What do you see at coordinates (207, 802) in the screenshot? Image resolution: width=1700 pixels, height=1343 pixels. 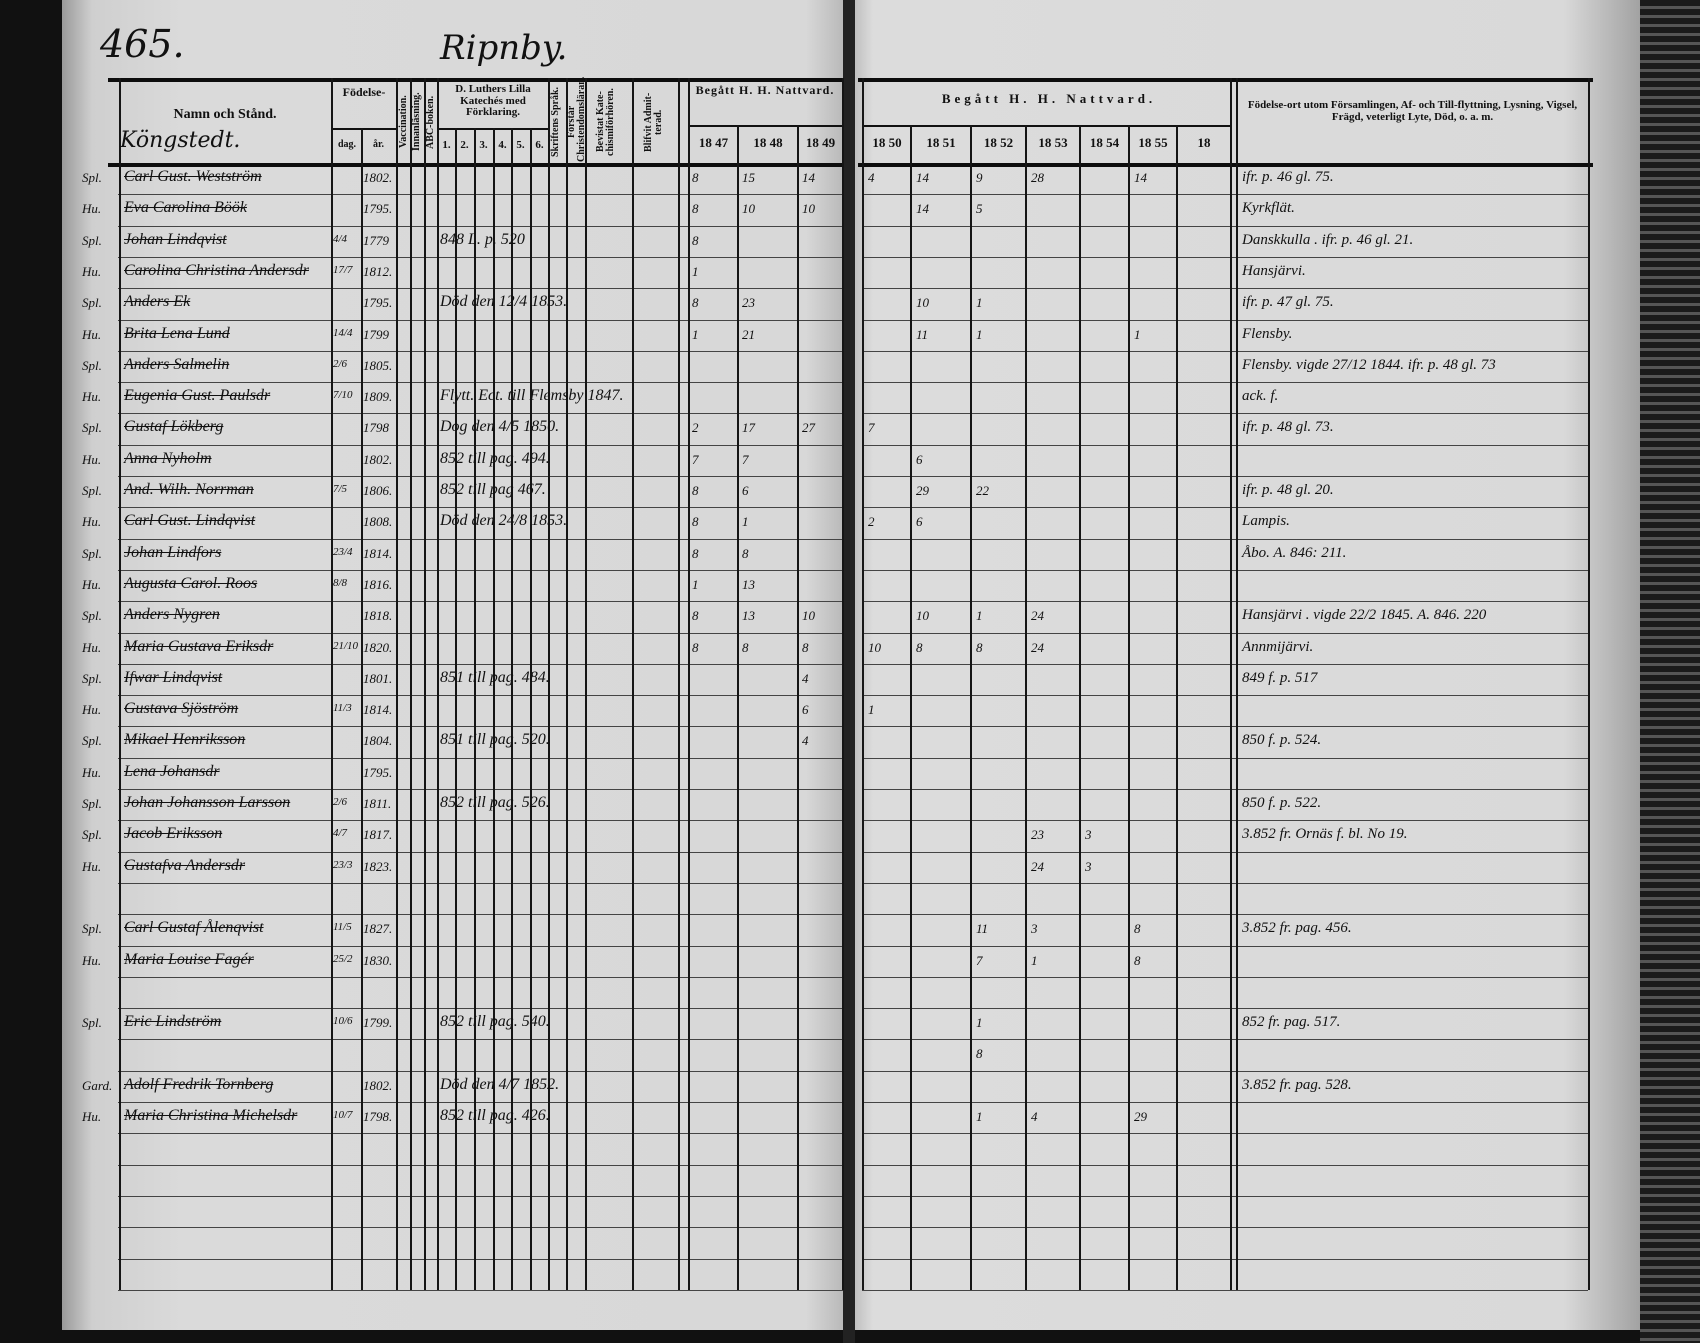 I see `row-name: Johan Johansson Larsson` at bounding box center [207, 802].